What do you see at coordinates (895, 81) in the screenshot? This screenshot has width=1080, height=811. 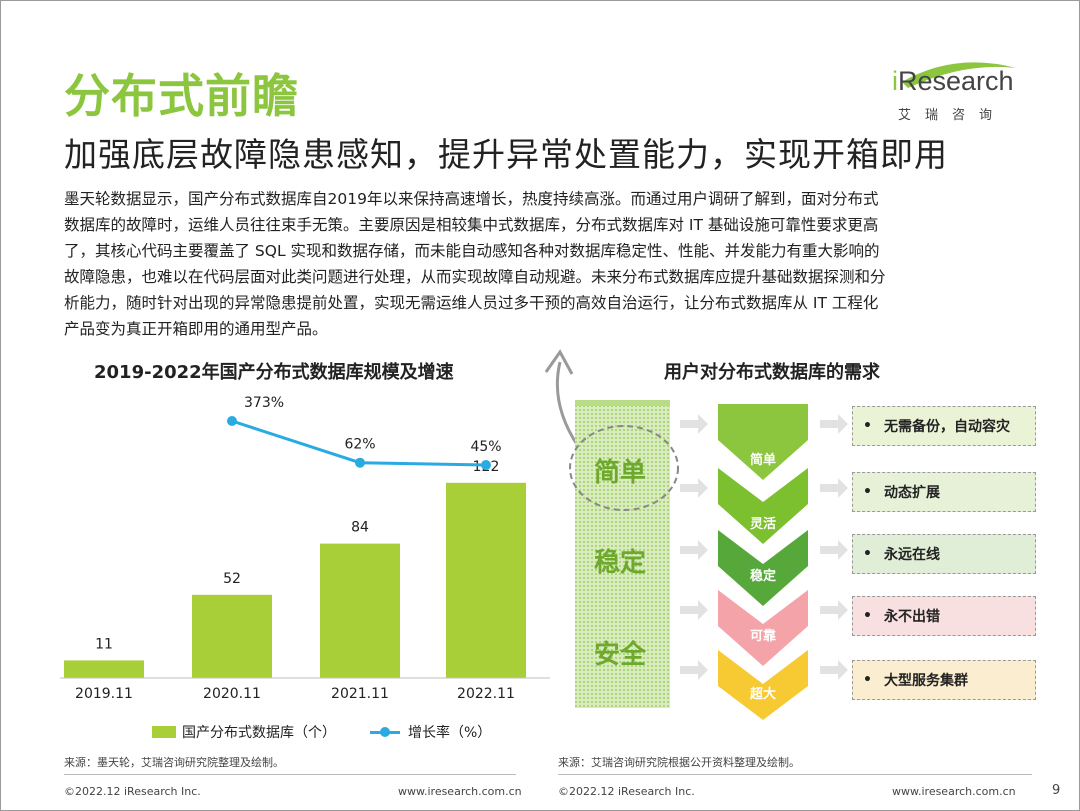 I see `logo-i: i` at bounding box center [895, 81].